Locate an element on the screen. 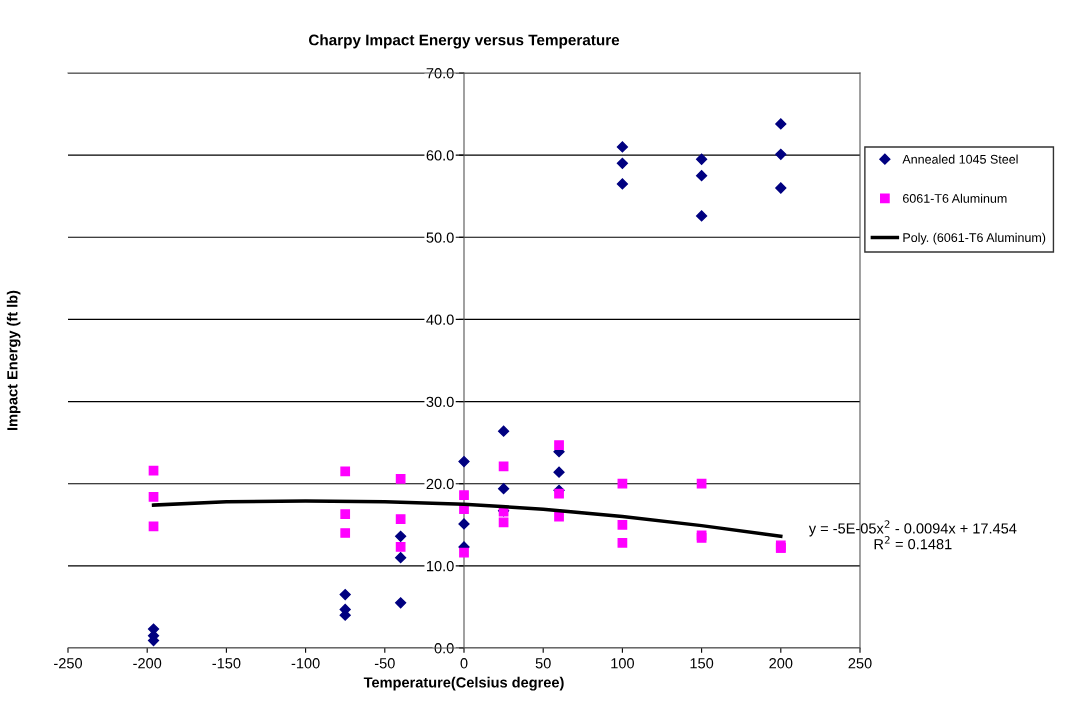  x-tick-label: -250 is located at coordinates (68, 663).